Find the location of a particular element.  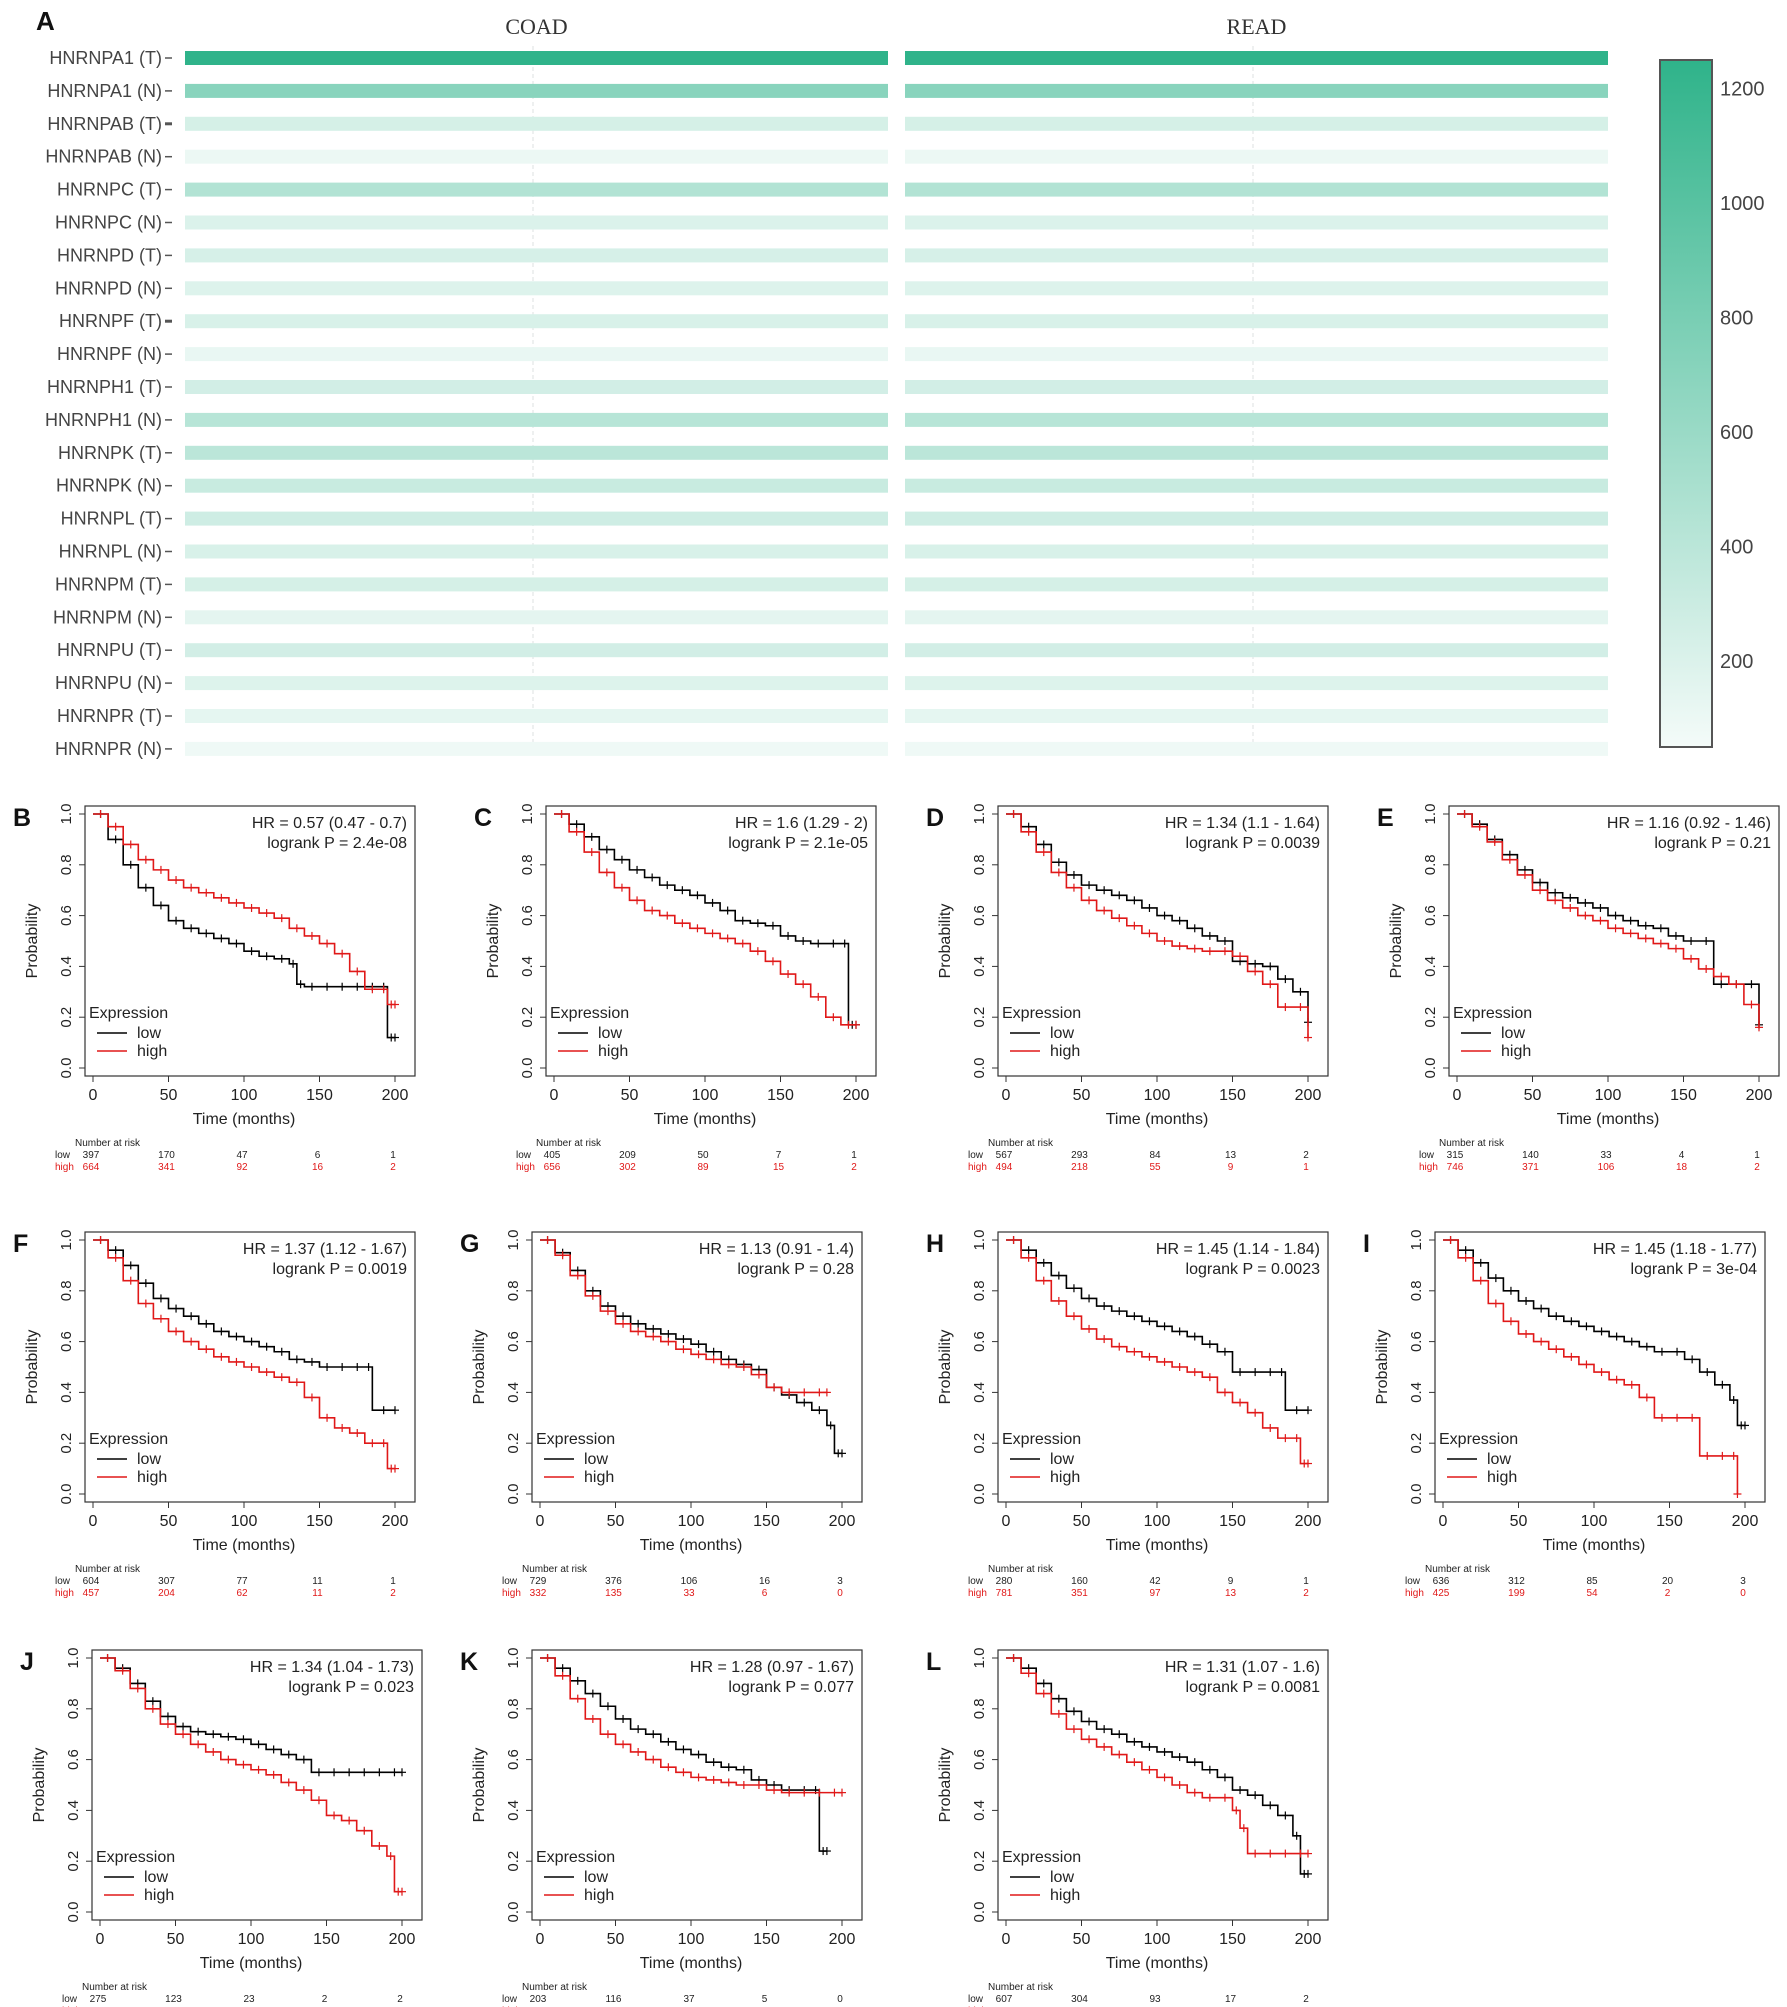

risk-value: 781 is located at coordinates (1004, 1593).